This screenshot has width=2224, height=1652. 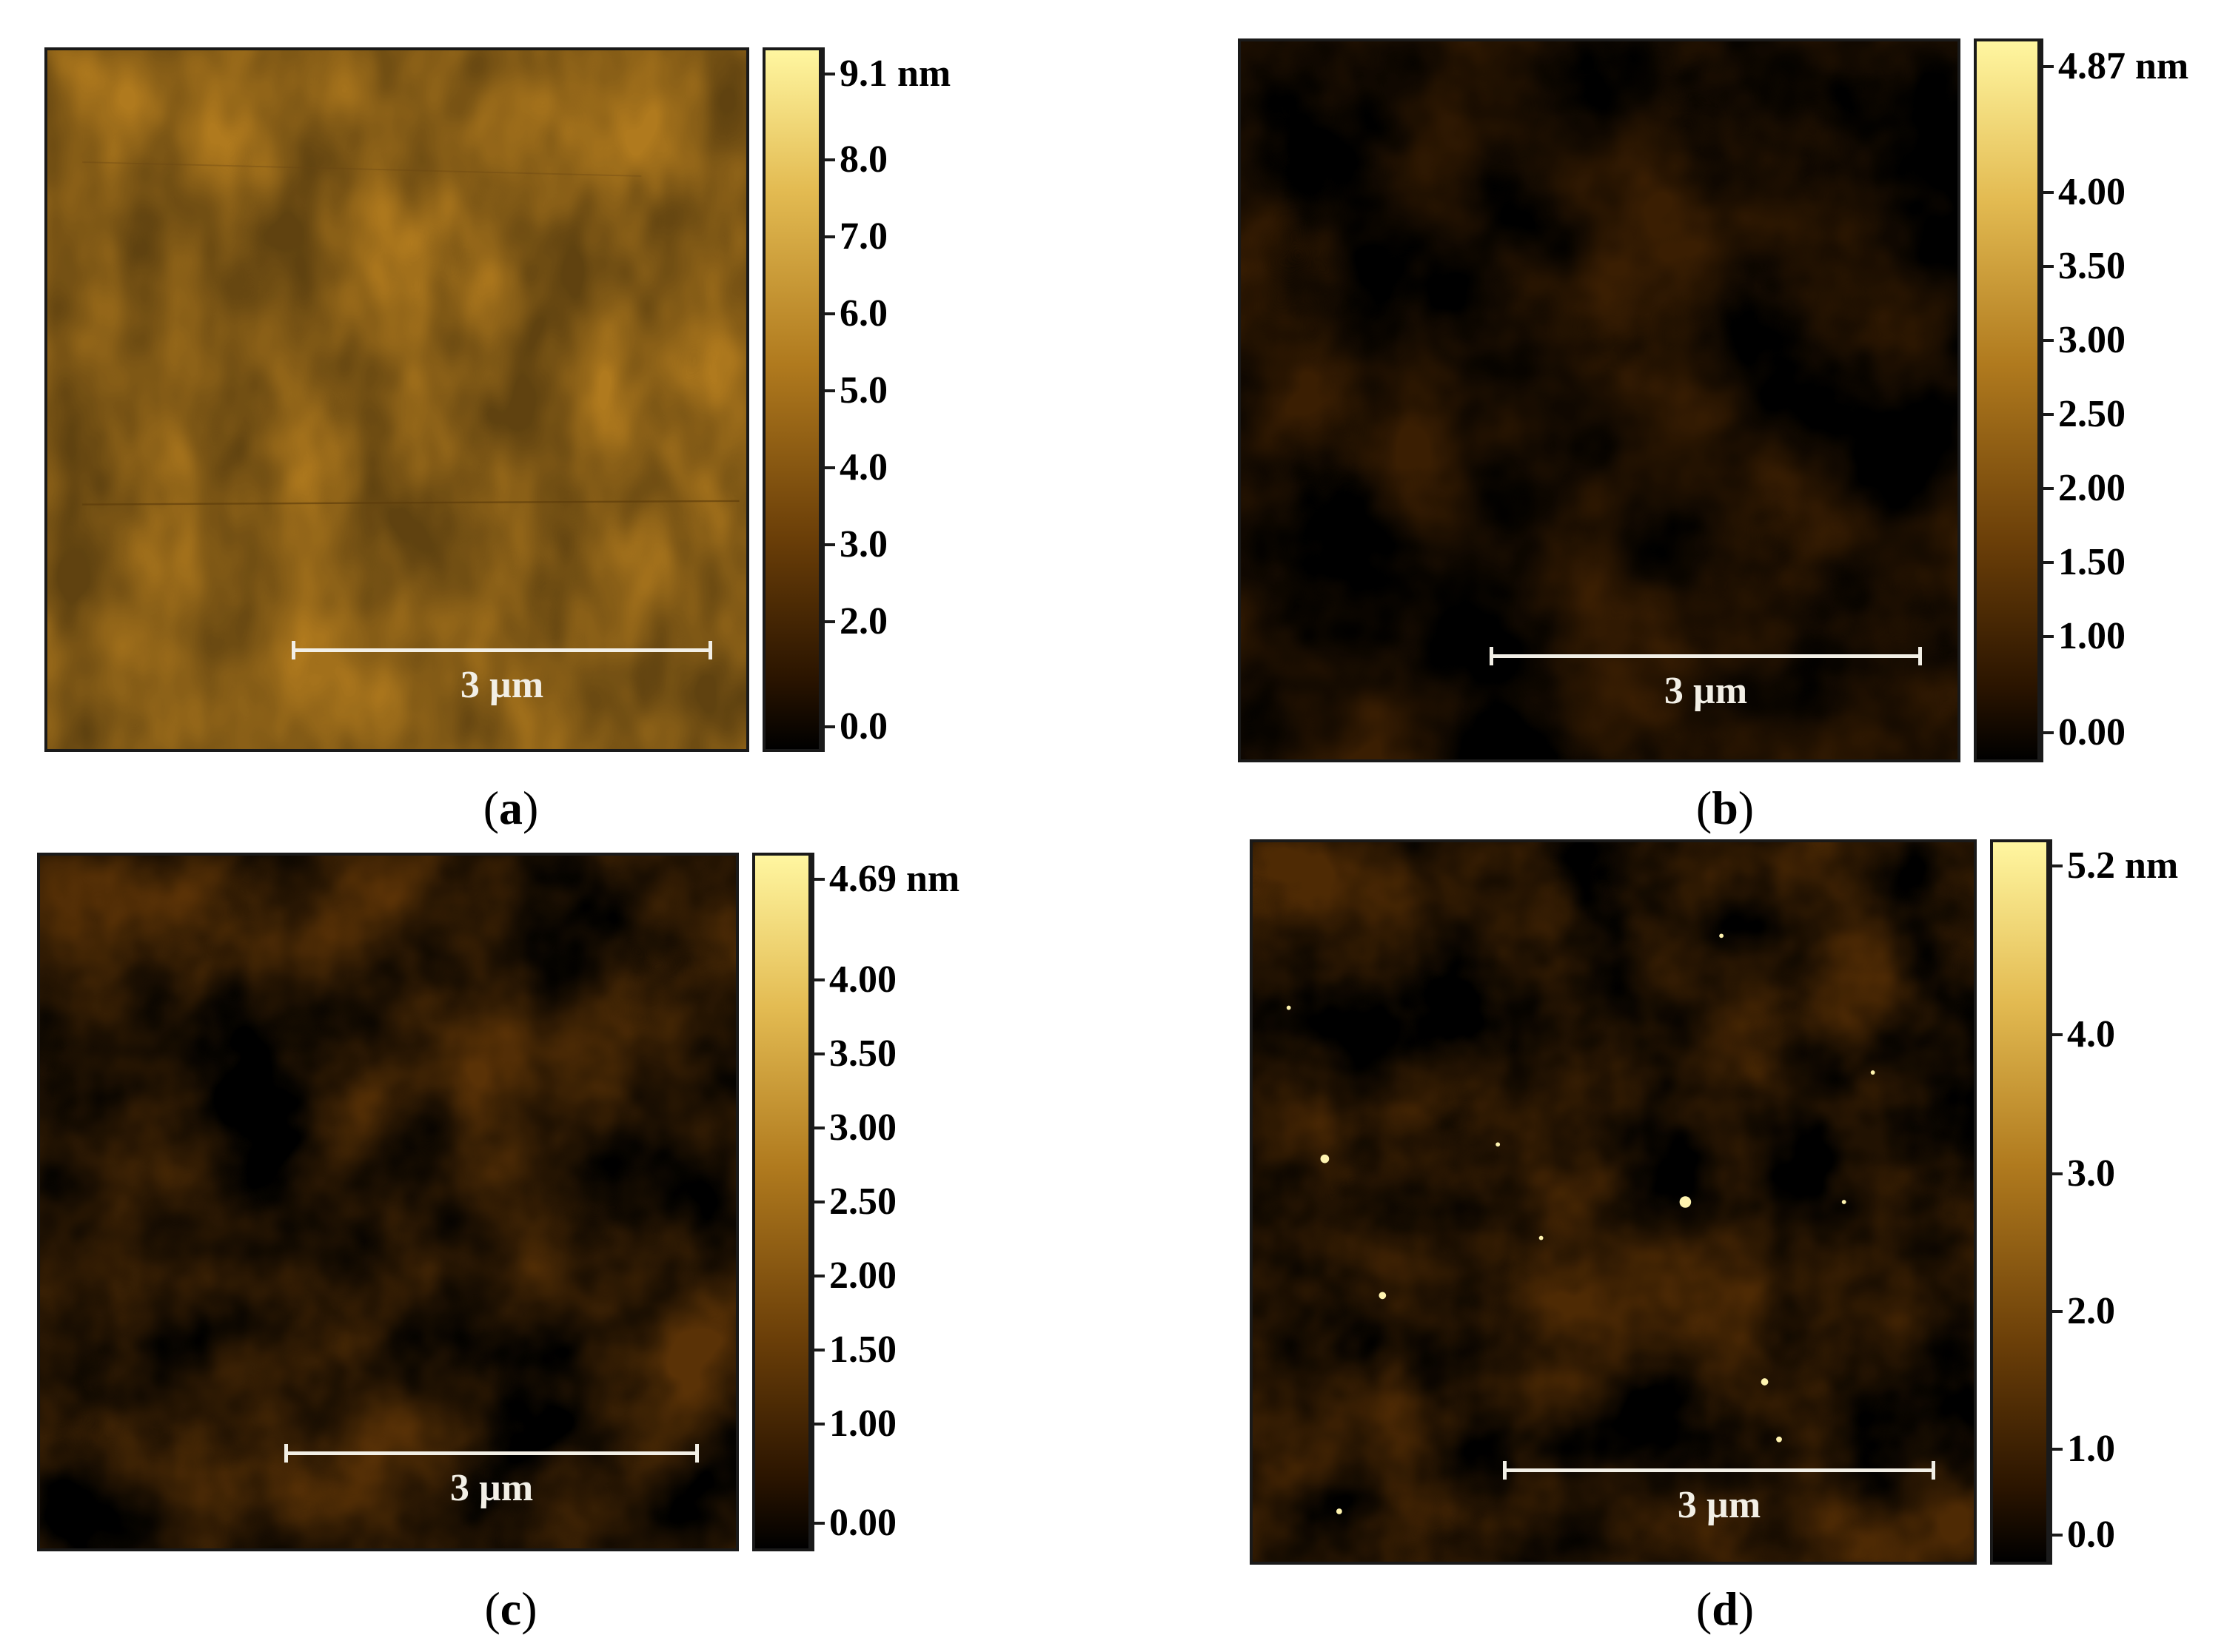 I want to click on colorbar-label: 4.69 nm, so click(x=895, y=879).